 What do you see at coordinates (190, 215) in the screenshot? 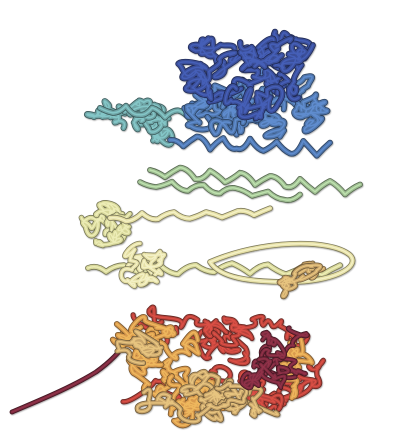
I see `middle-yellow-strand-highlight` at bounding box center [190, 215].